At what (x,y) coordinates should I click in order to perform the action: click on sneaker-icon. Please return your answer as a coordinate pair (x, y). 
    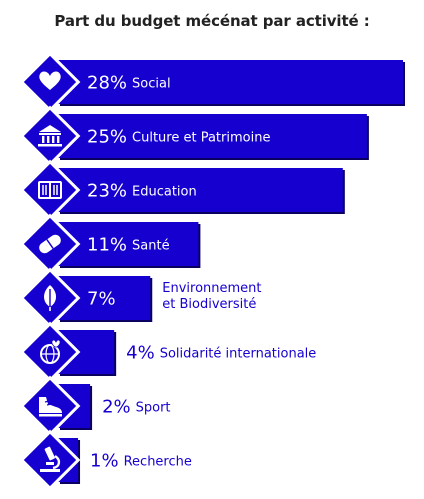
    Looking at the image, I should click on (50, 406).